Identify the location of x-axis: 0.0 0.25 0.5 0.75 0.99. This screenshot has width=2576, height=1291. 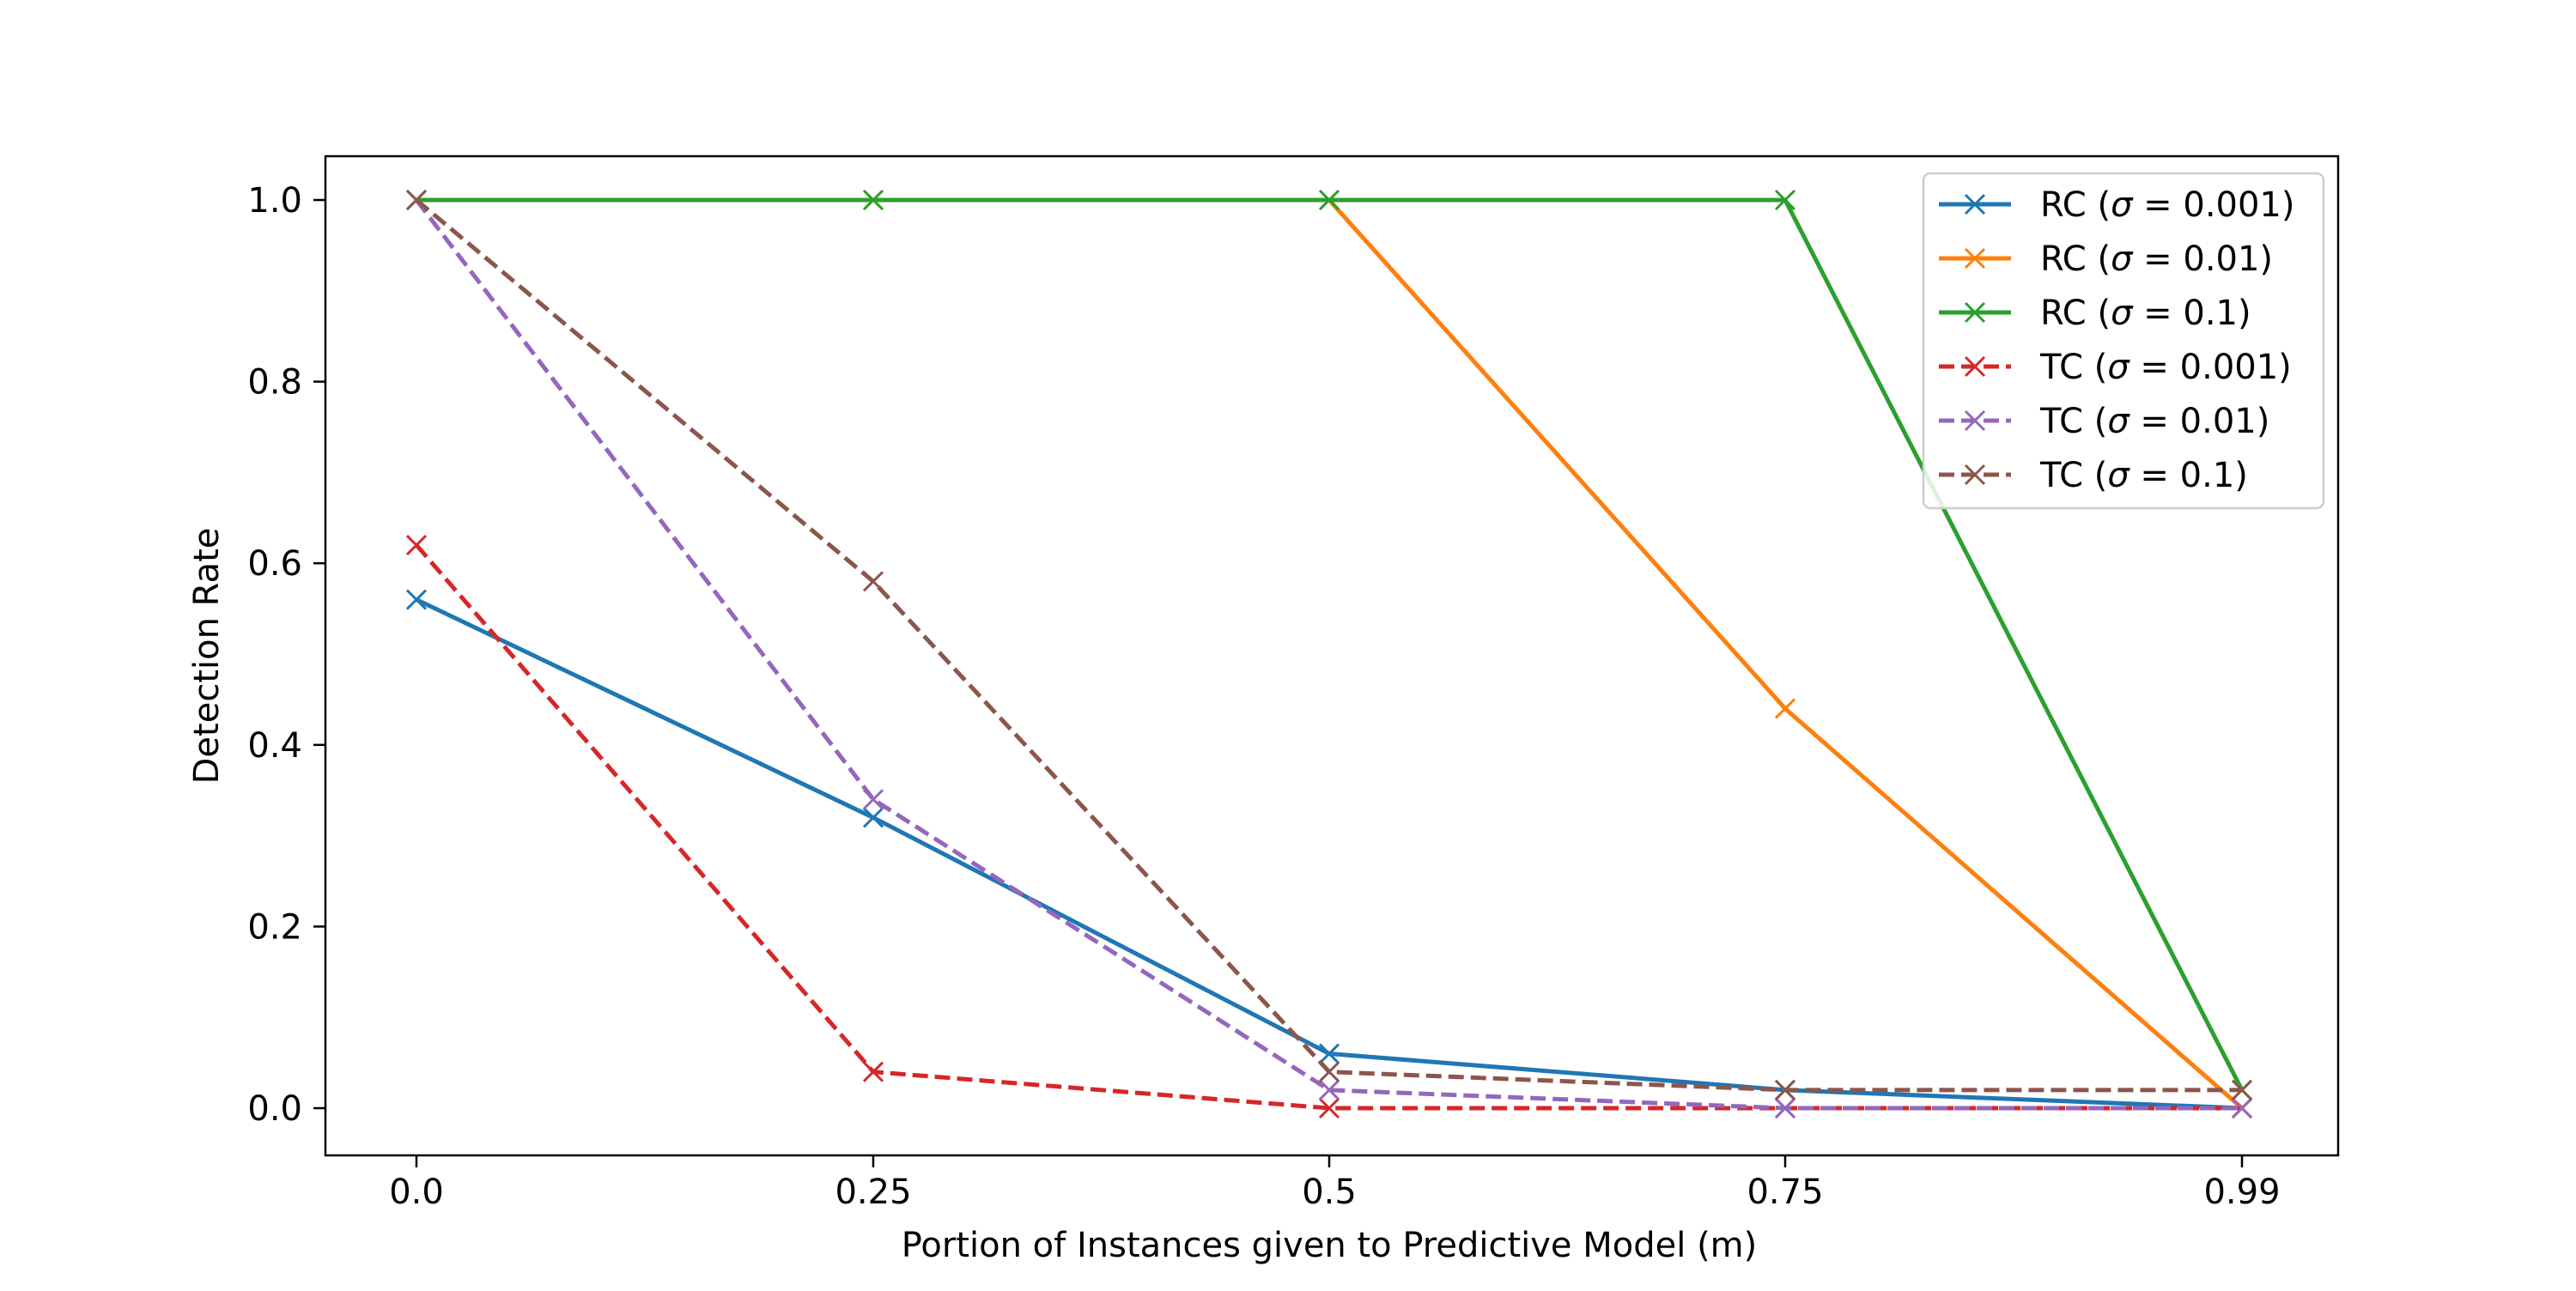
(1335, 1183).